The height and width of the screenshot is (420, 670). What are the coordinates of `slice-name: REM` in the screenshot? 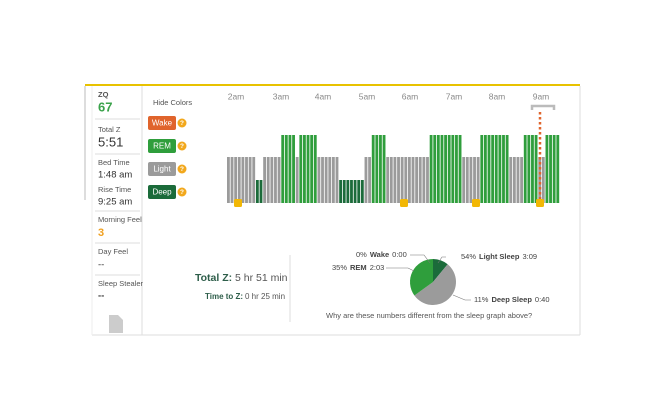 It's located at (358, 267).